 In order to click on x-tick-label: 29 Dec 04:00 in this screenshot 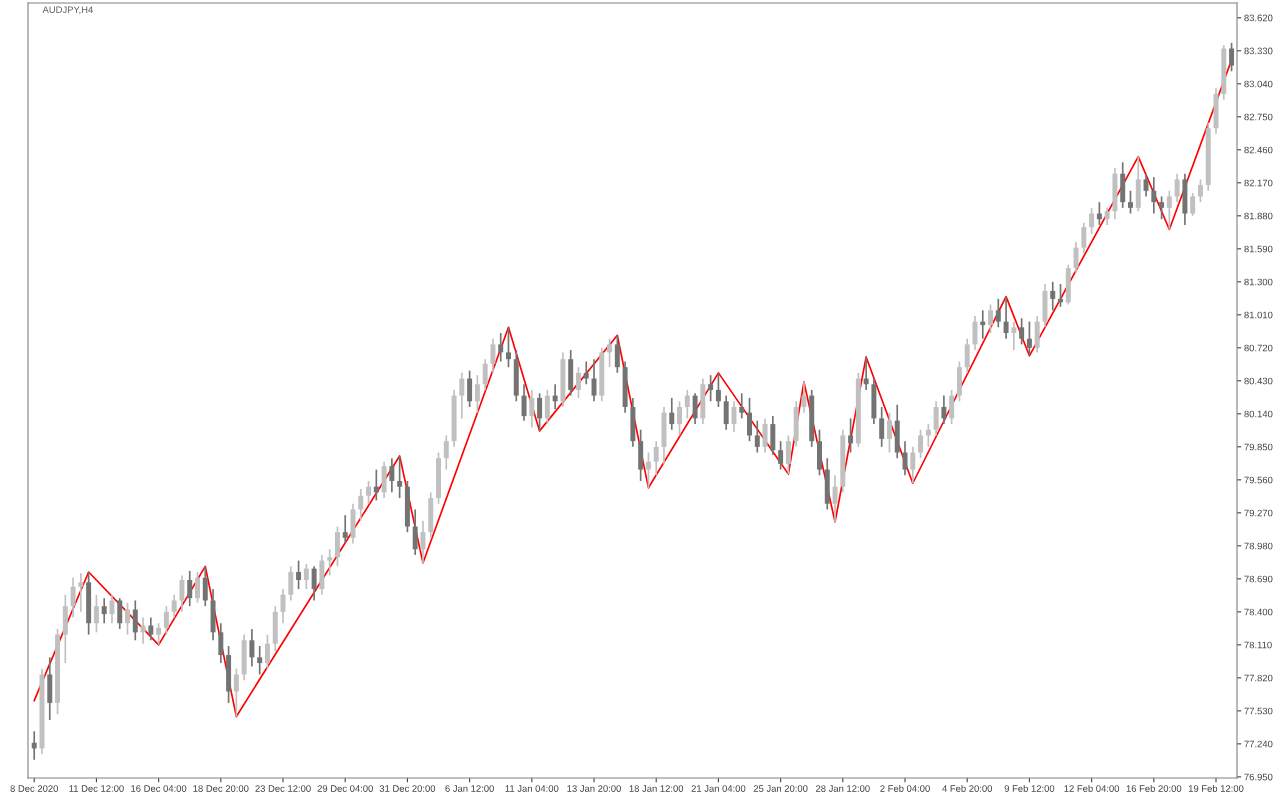, I will do `click(345, 788)`.